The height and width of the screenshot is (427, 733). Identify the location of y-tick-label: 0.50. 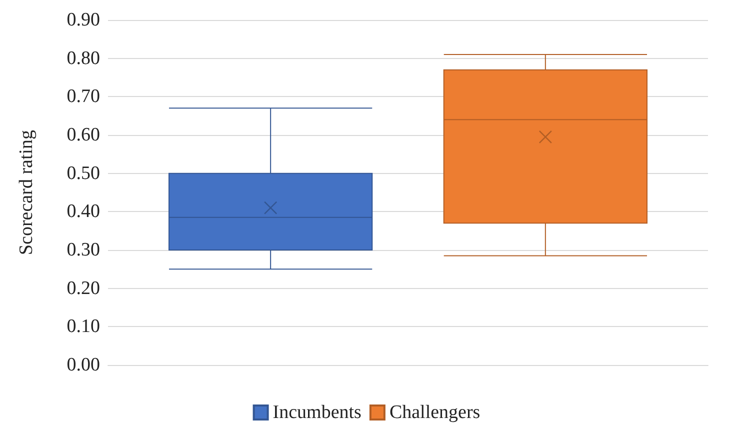
(83, 173).